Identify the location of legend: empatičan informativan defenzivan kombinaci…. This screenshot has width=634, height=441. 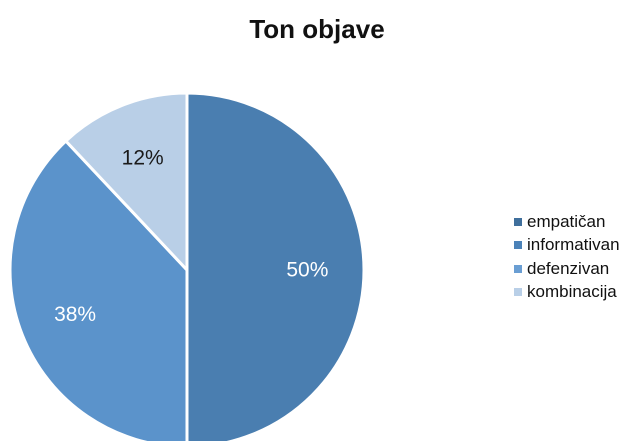
(567, 257).